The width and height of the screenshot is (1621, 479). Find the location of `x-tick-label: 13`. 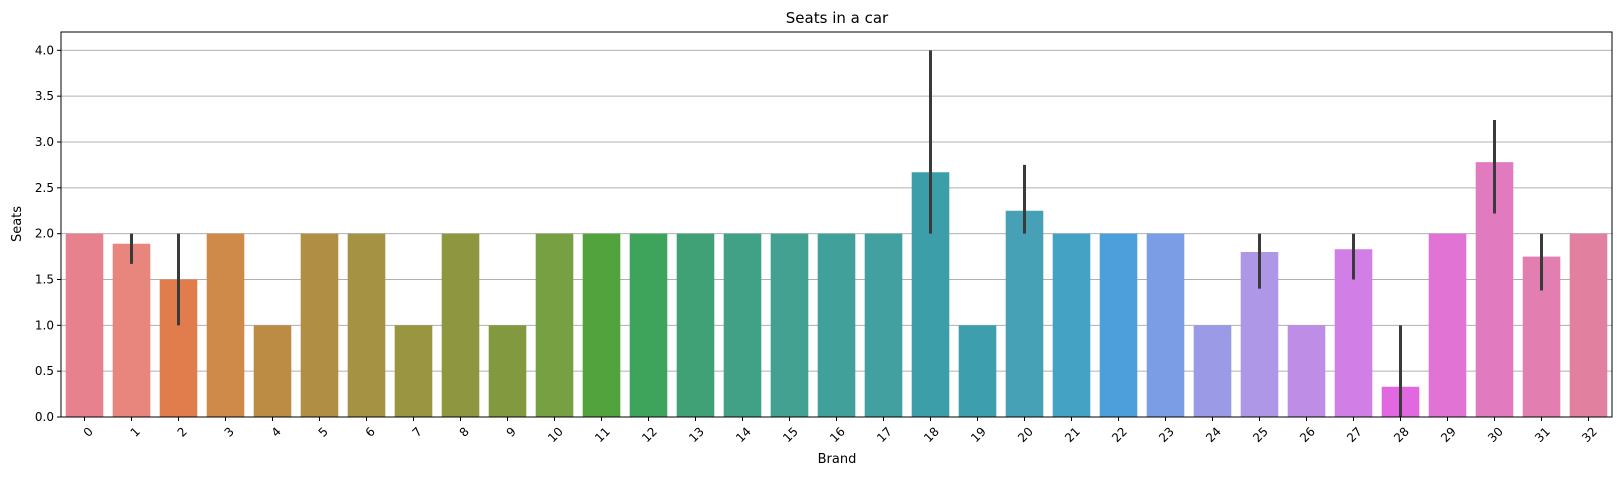

x-tick-label: 13 is located at coordinates (696, 434).